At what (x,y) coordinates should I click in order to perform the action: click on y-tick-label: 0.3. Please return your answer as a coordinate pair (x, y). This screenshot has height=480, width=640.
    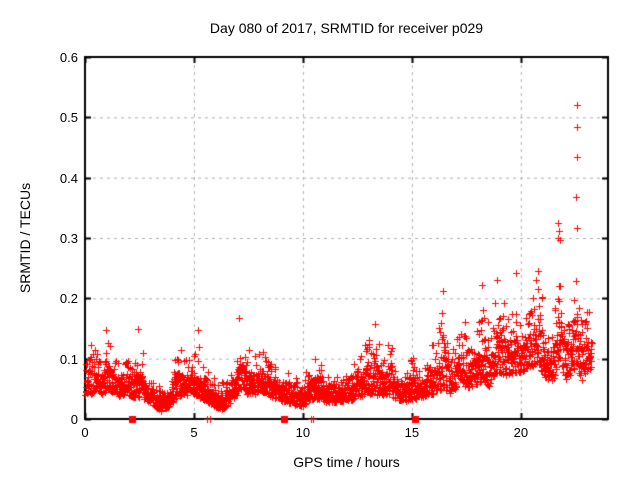
    Looking at the image, I should click on (68, 238).